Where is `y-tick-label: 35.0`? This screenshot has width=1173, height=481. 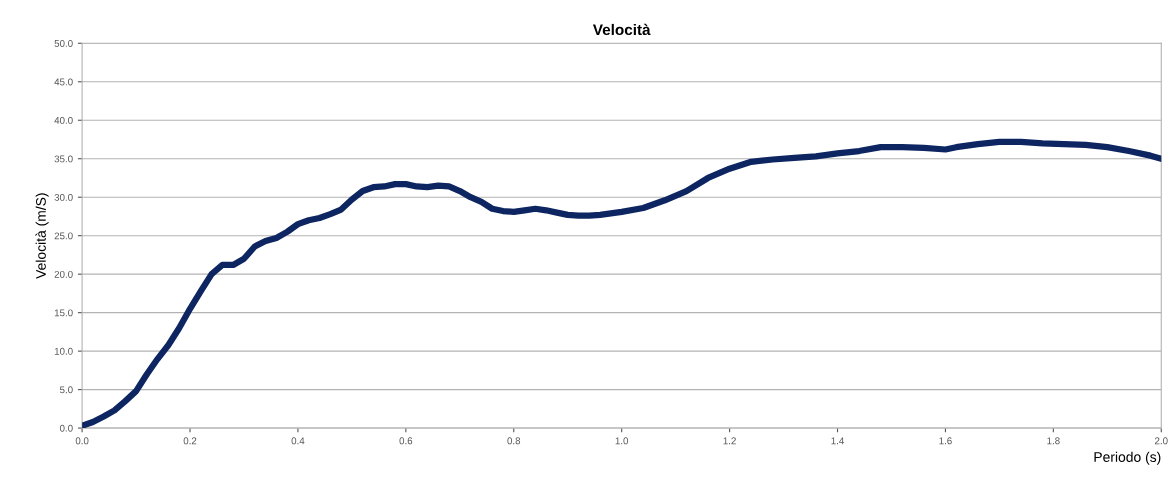
y-tick-label: 35.0 is located at coordinates (63, 159).